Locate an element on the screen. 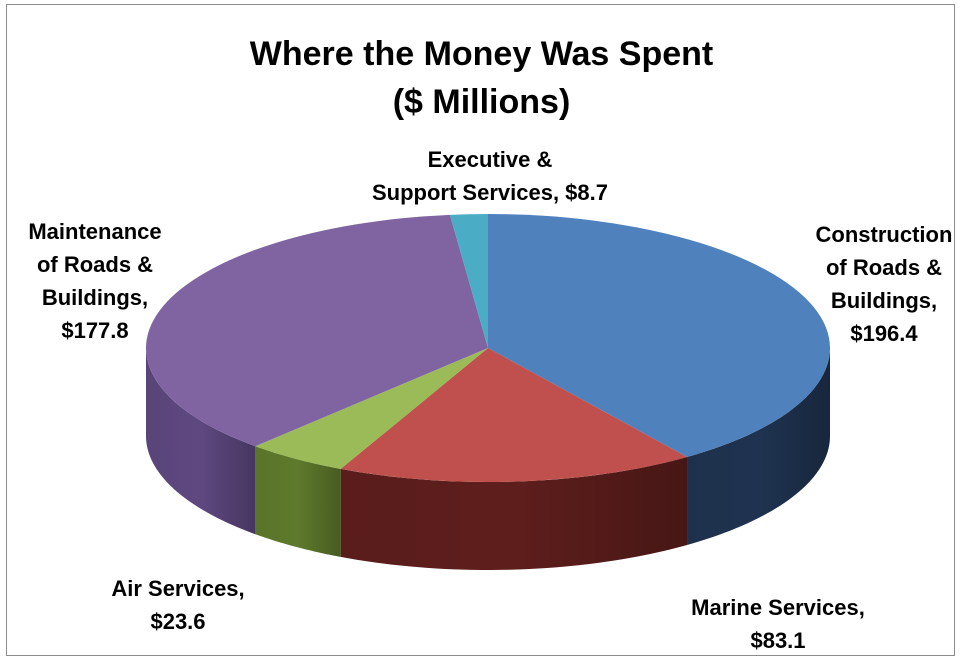  pie-slice-construction is located at coordinates (659, 335).